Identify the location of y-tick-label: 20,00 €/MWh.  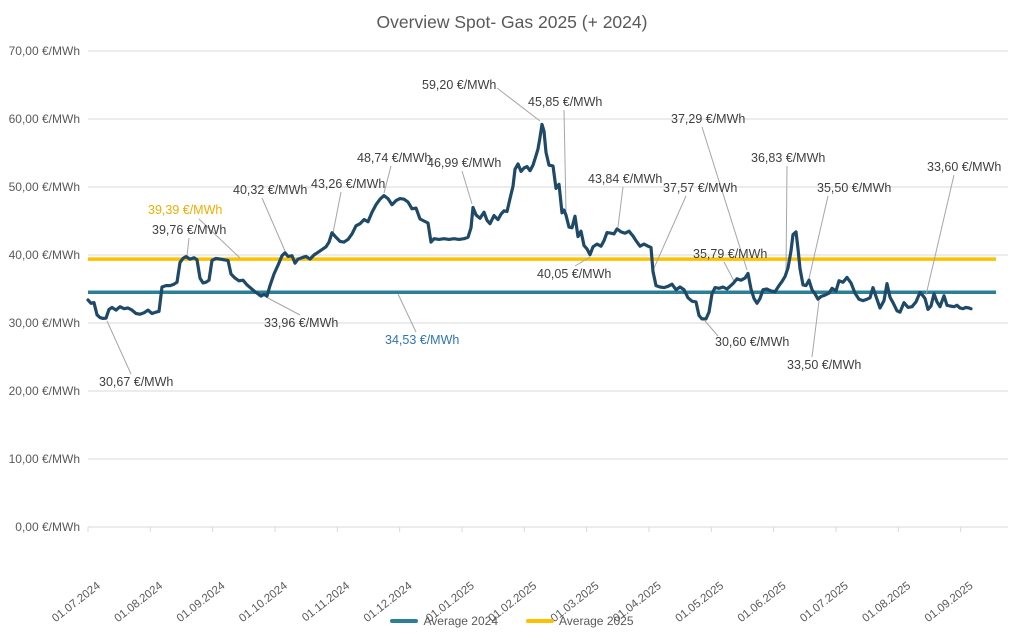
(44, 391).